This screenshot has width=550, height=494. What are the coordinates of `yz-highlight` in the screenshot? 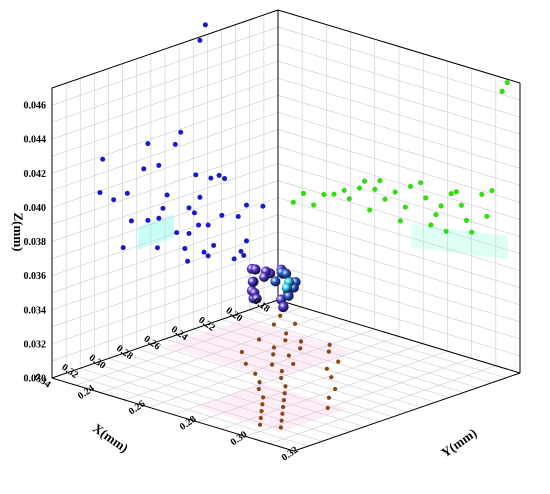 It's located at (459, 242).